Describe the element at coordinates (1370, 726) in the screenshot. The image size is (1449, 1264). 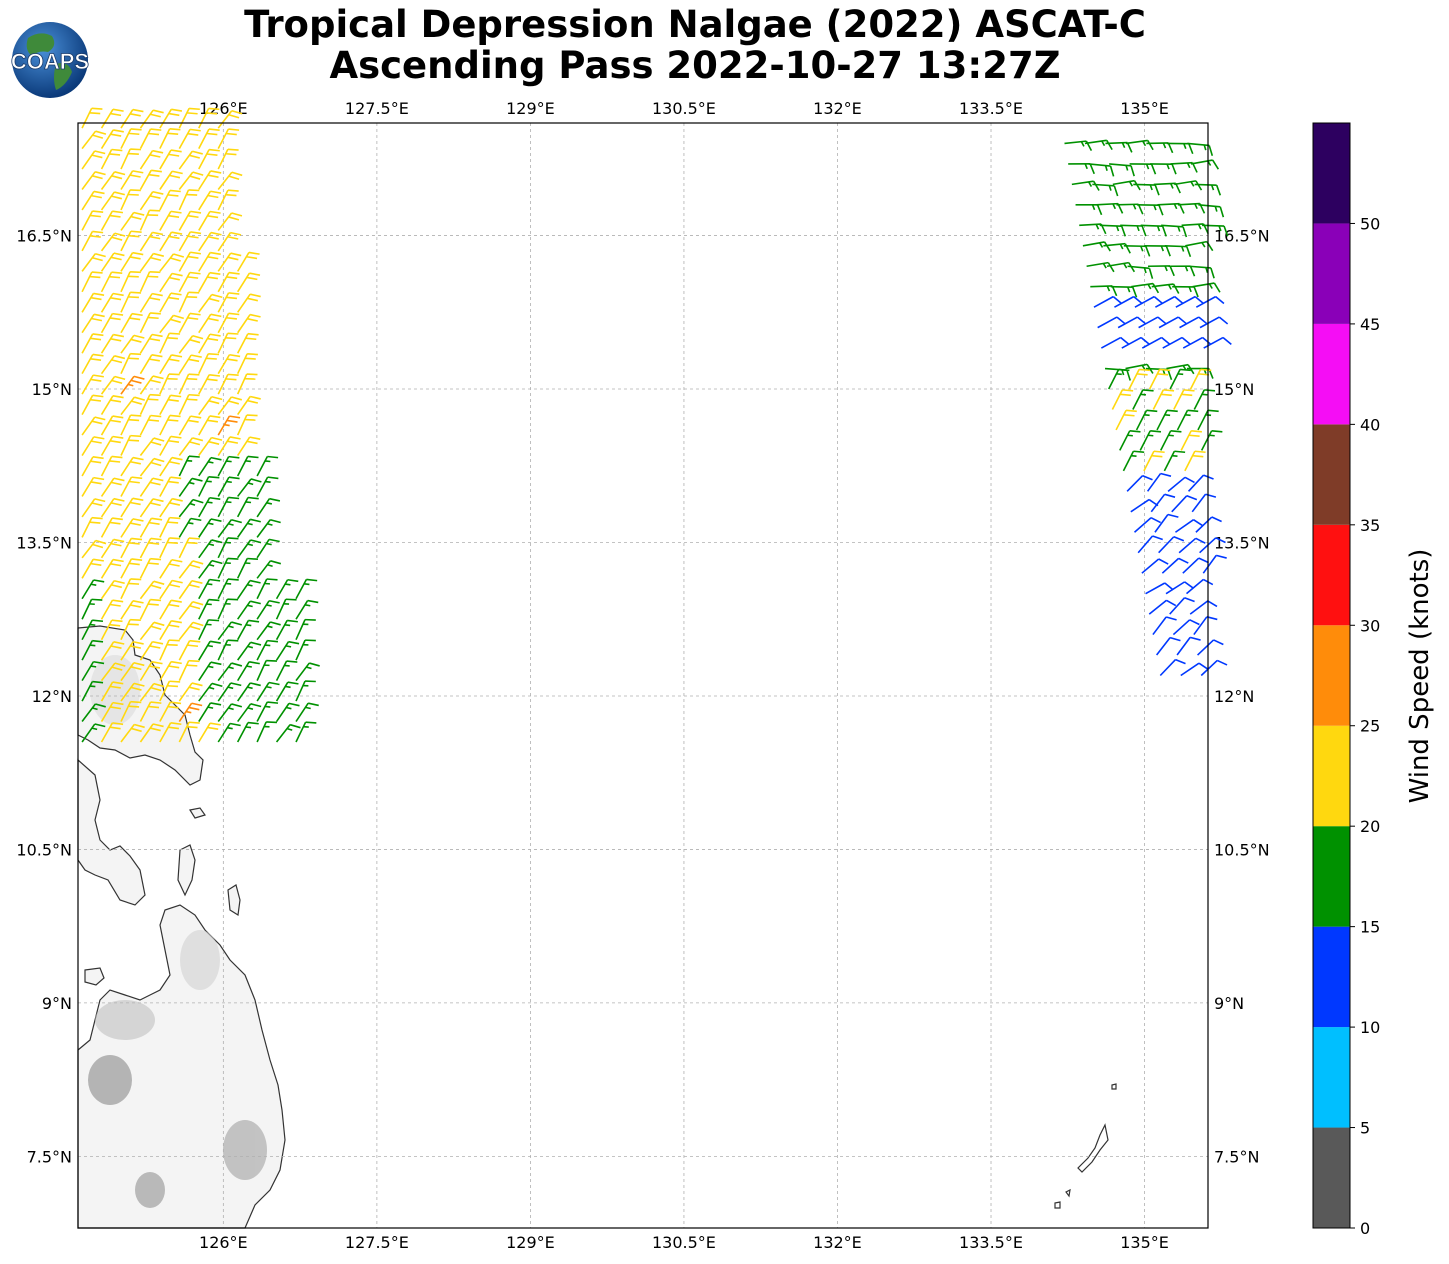
I see `colorbar-tick-label: 25` at that location.